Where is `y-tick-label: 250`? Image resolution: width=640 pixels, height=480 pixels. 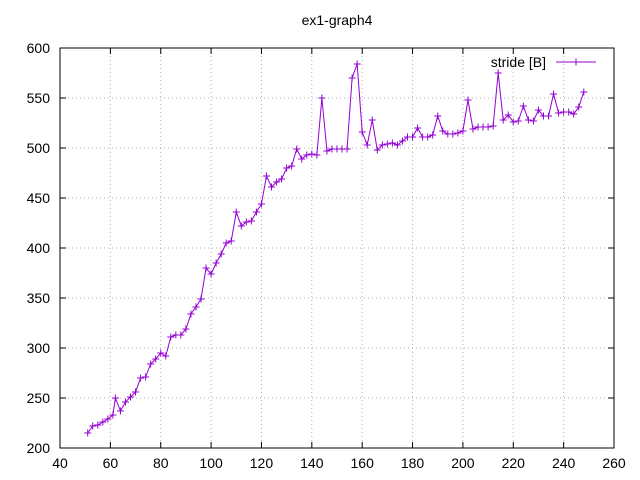
y-tick-label: 250 is located at coordinates (39, 398).